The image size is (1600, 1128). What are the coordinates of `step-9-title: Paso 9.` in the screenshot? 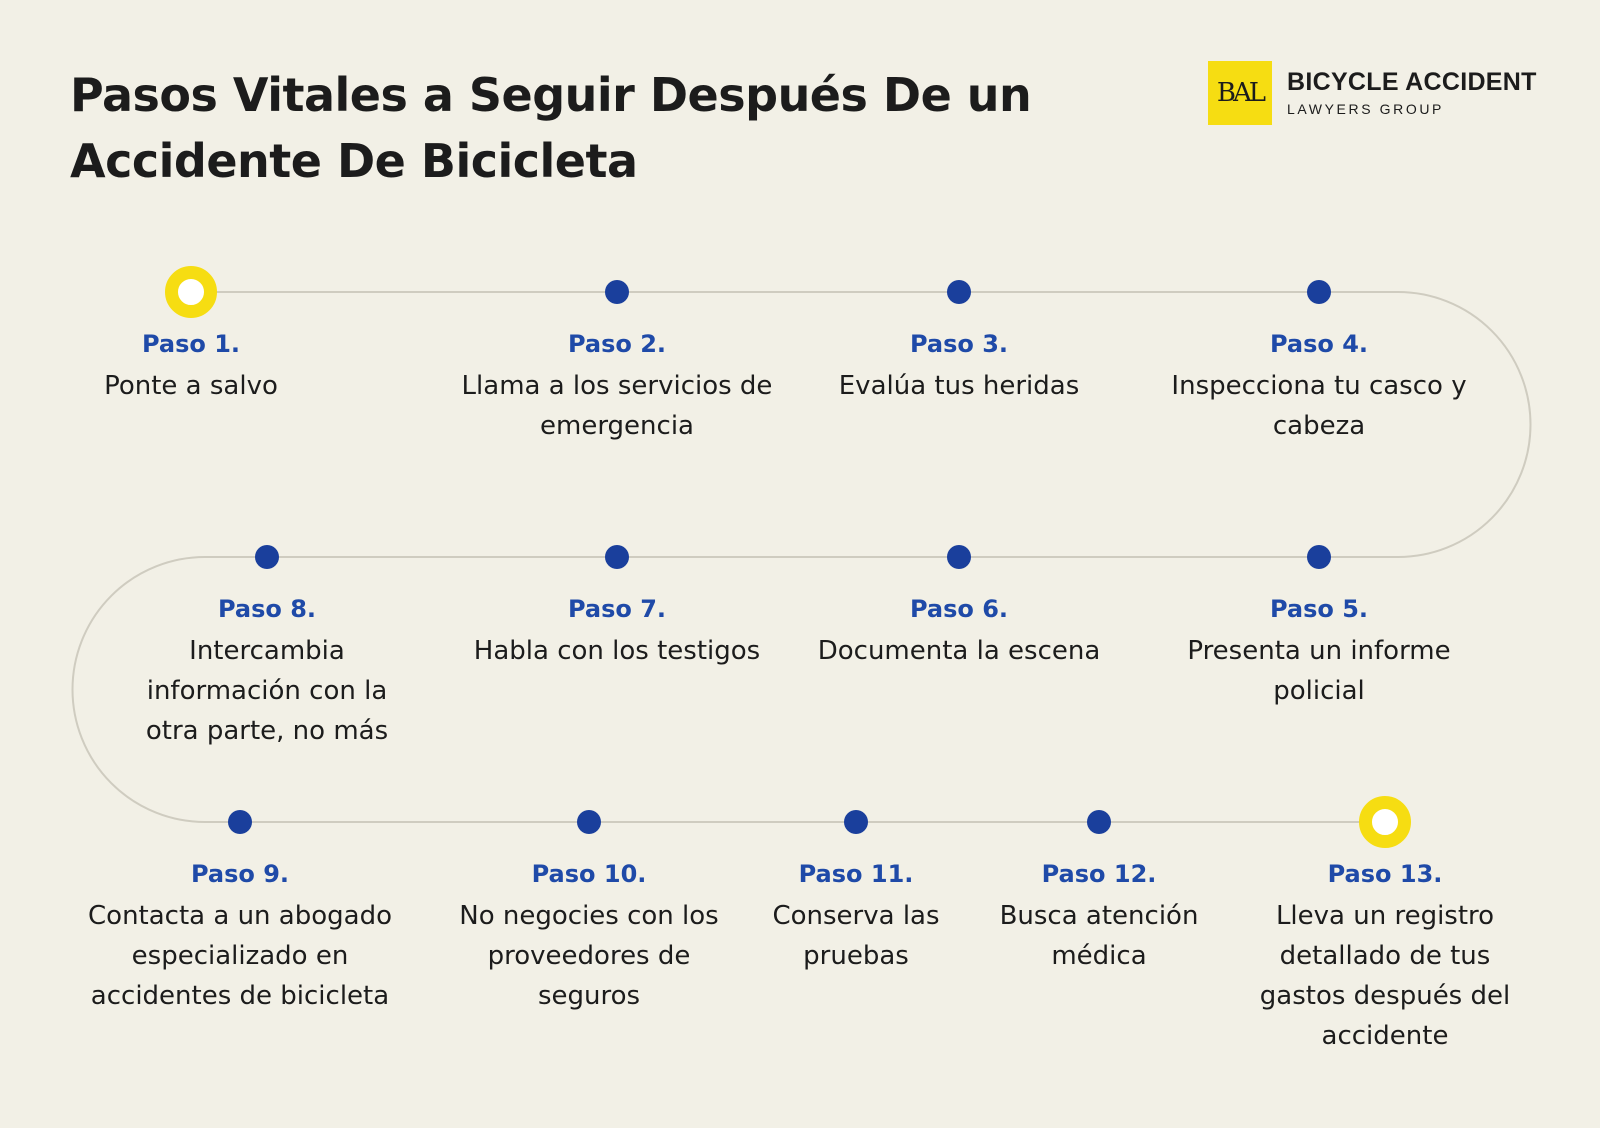 It's located at (240, 874).